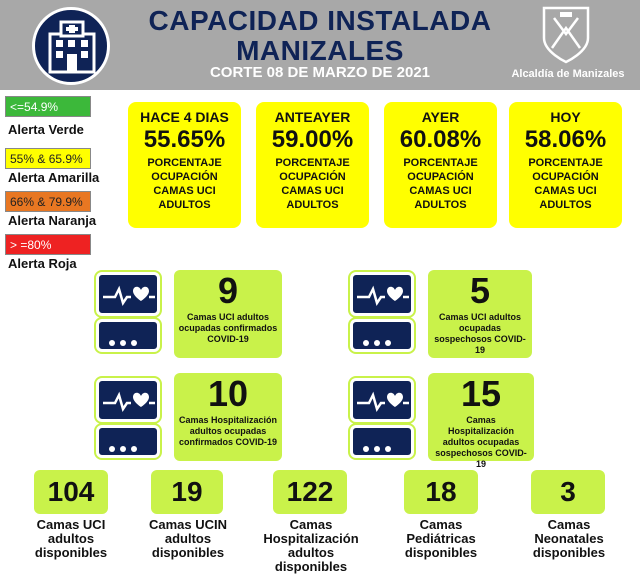  I want to click on available-label: Camas Pediátricas disponibles, so click(441, 538).